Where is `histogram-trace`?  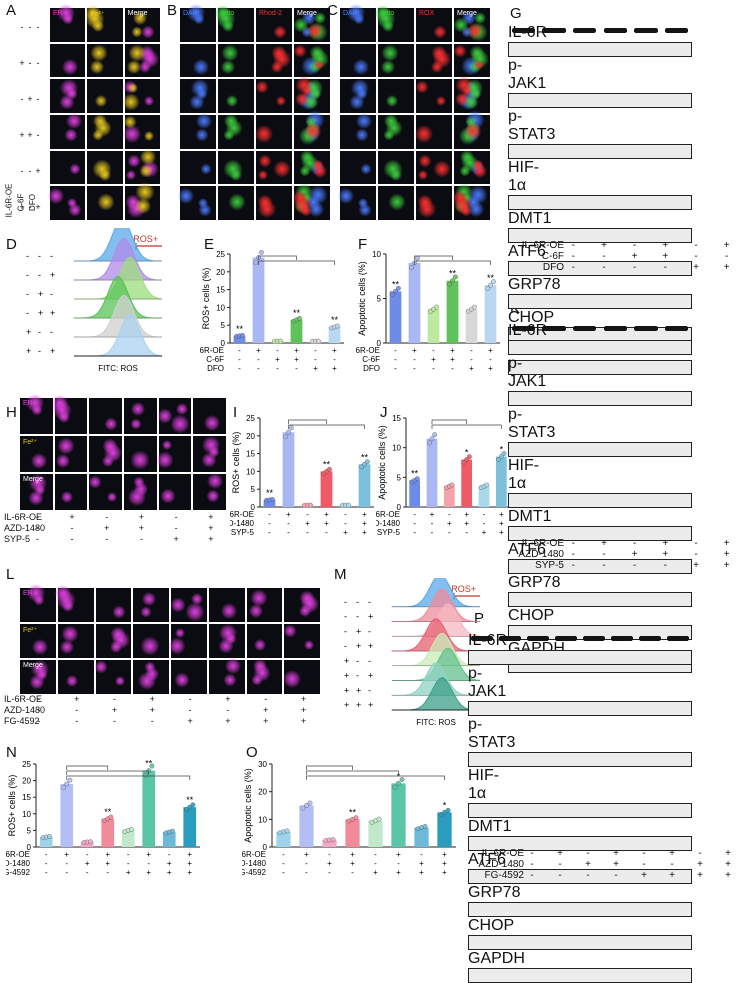
histogram-trace is located at coordinates (118, 259).